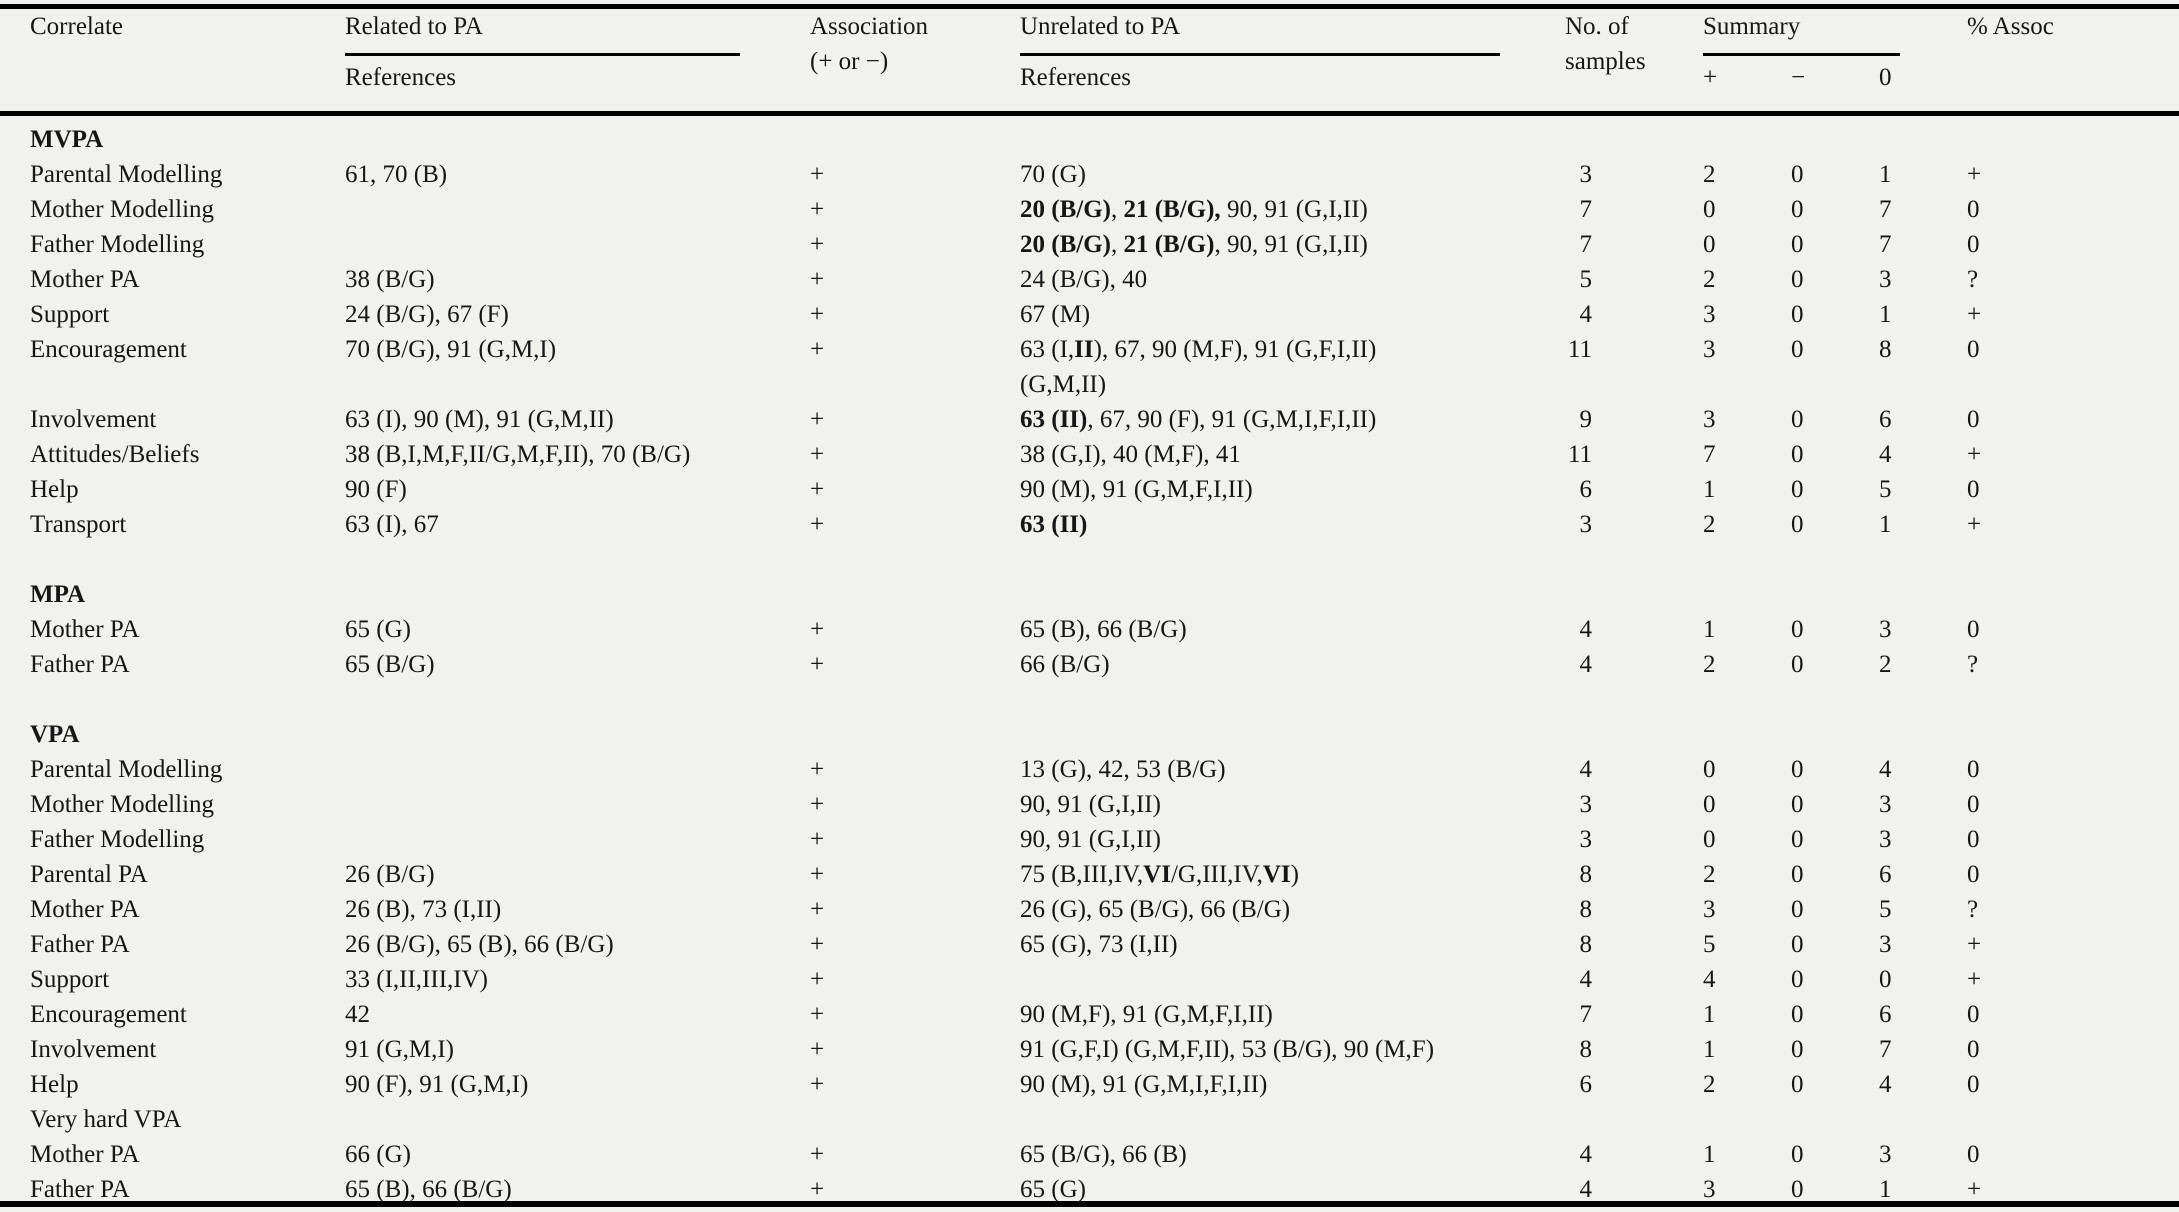  Describe the element at coordinates (1709, 1014) in the screenshot. I see `cell-summary-plus: 1` at that location.